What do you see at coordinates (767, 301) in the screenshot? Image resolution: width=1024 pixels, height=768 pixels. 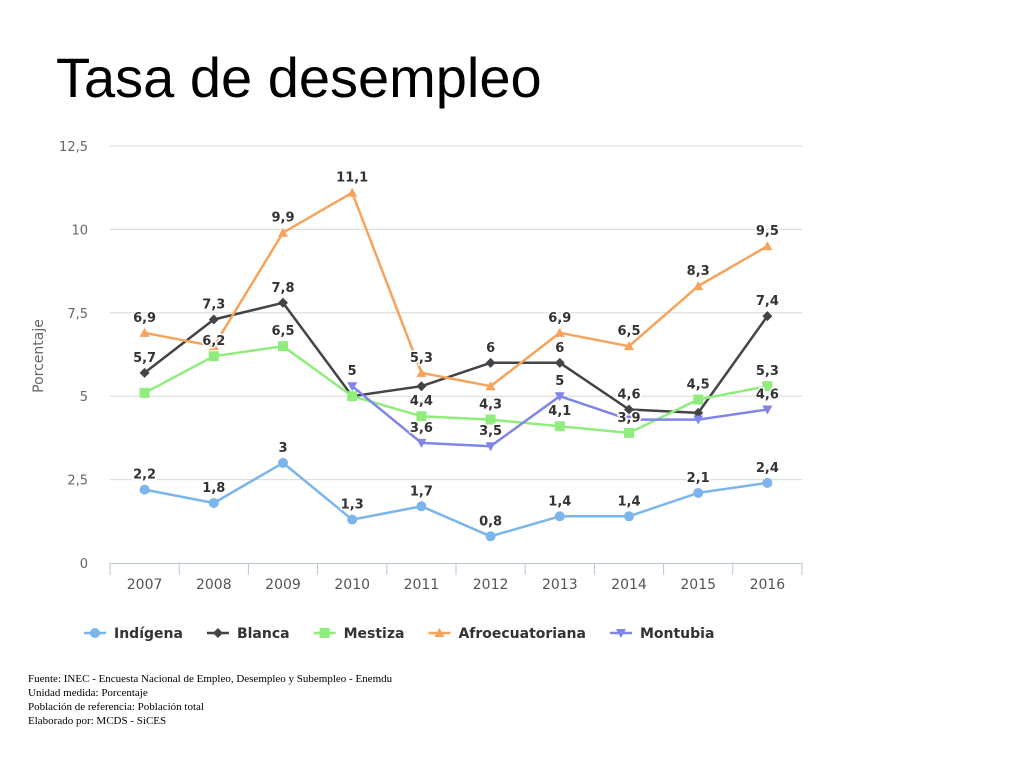 I see `data-label-blanca: 7,4` at bounding box center [767, 301].